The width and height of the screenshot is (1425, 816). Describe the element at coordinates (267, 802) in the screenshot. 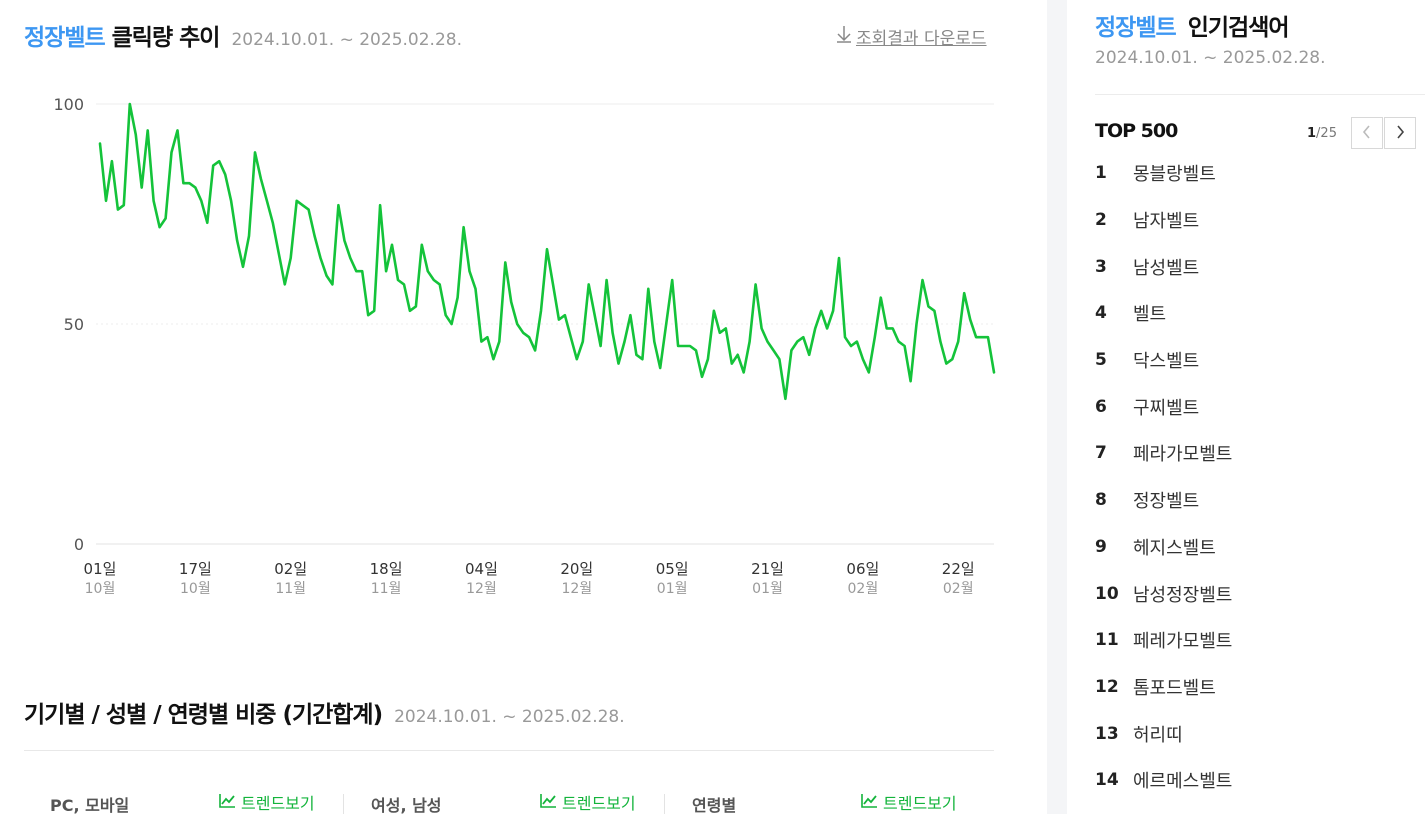

I see `device-trend-button: 트렌드보기` at that location.